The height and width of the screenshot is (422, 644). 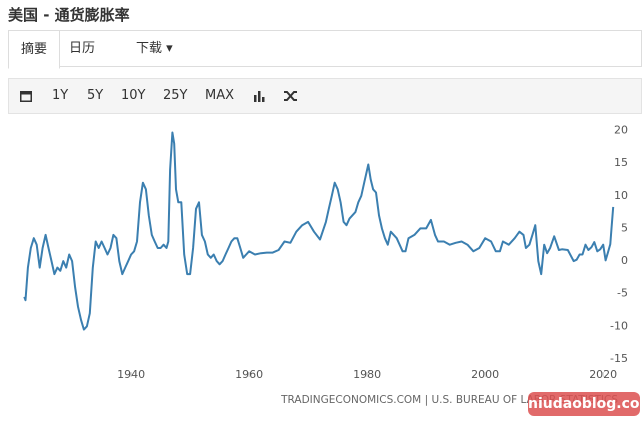 What do you see at coordinates (621, 130) in the screenshot?
I see `y-tick-label: 20` at bounding box center [621, 130].